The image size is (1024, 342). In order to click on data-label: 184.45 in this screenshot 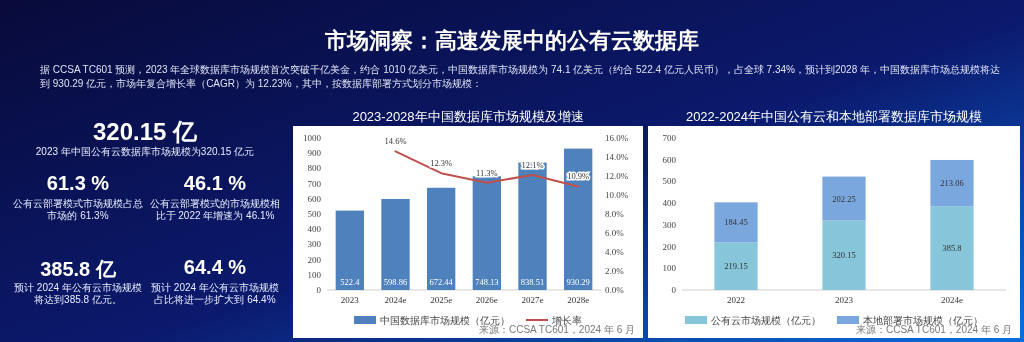, I will do `click(736, 222)`.